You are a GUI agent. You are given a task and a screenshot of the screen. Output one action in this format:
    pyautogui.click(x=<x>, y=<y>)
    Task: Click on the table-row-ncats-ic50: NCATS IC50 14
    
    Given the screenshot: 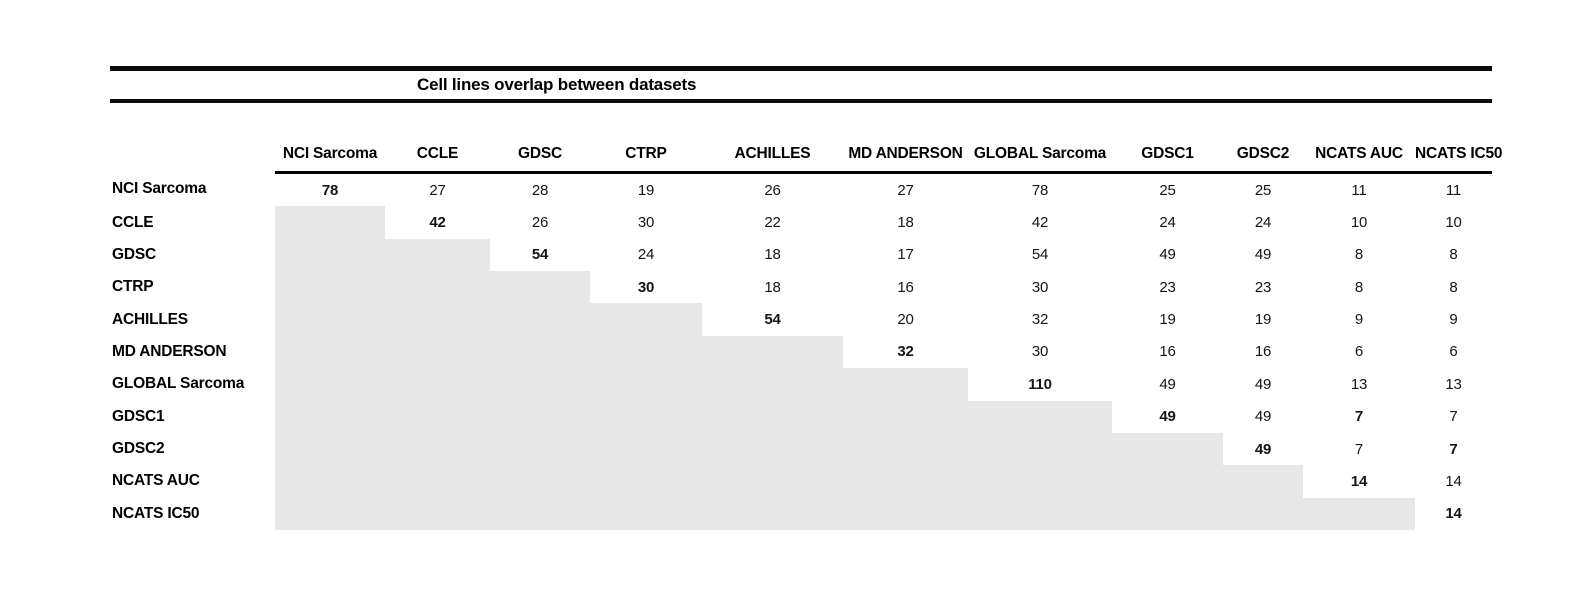 What is the action you would take?
    pyautogui.click(x=801, y=513)
    